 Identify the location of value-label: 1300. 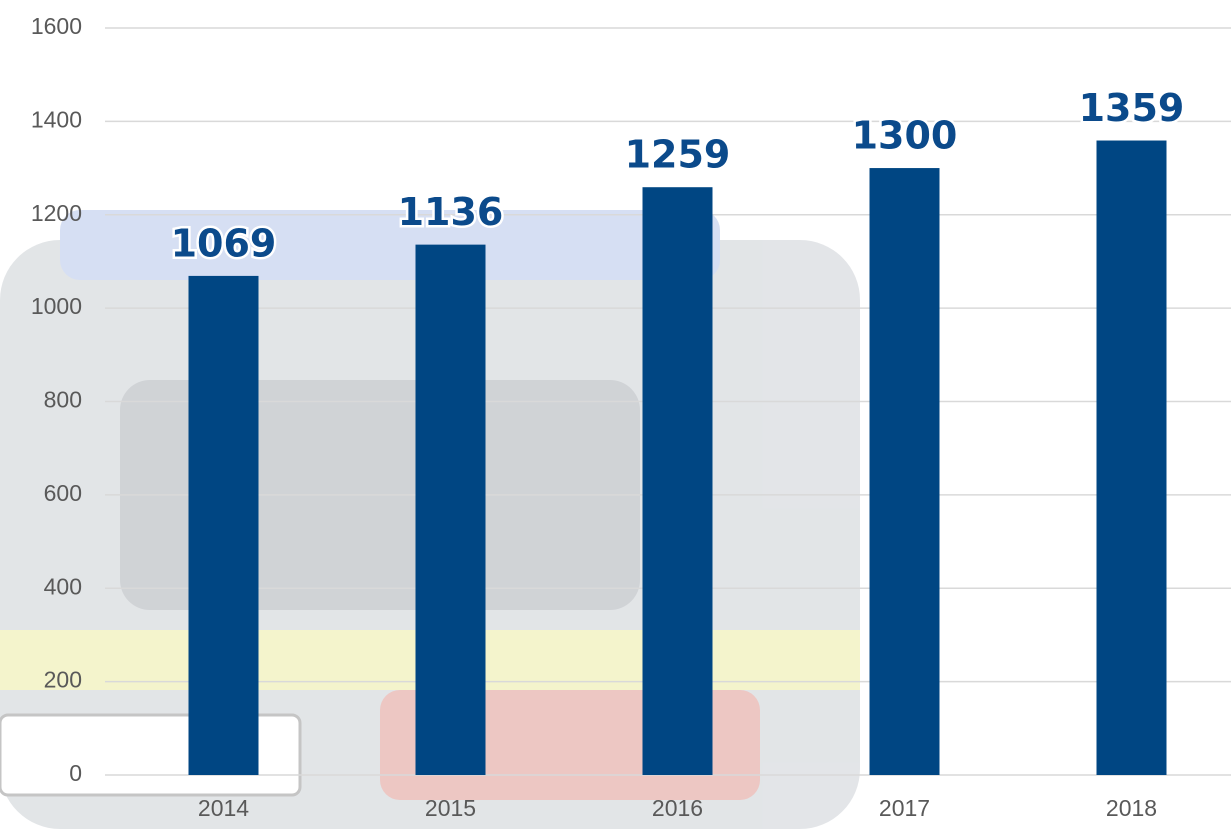
(905, 136).